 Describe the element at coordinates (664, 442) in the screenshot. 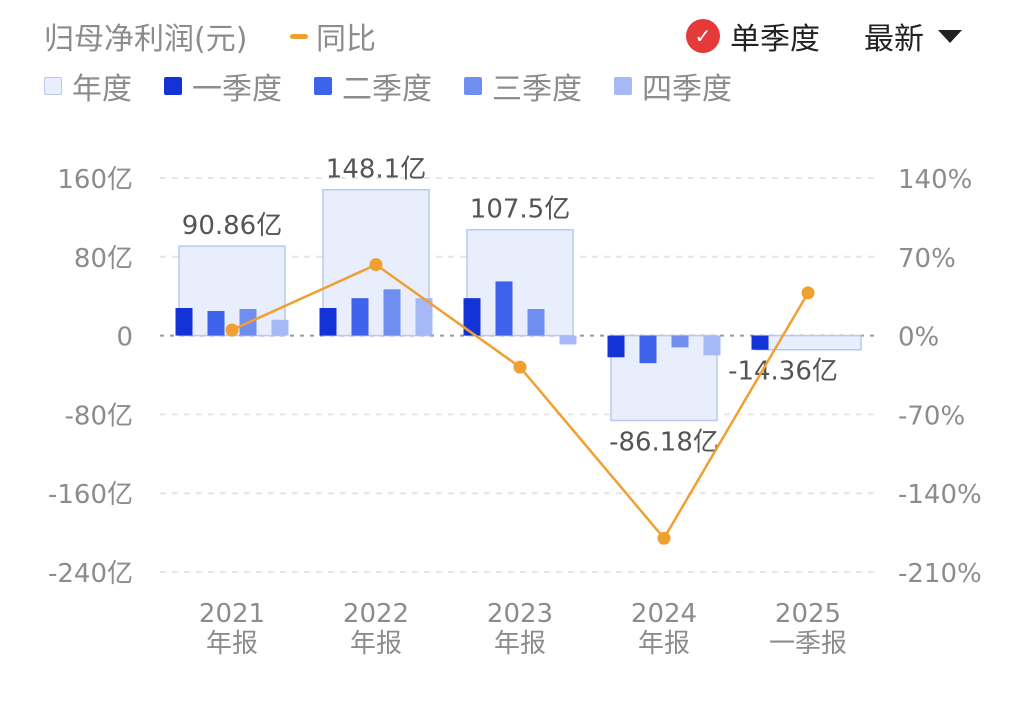

I see `annual-value-label: -86.18亿` at that location.